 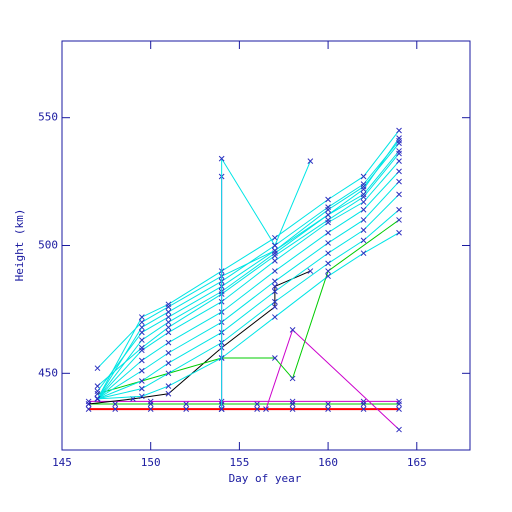 I want to click on x-tick-label: 160, so click(x=328, y=462).